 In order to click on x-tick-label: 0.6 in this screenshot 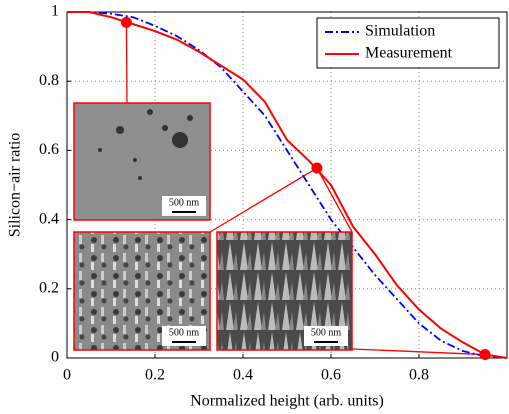, I will do `click(331, 375)`.